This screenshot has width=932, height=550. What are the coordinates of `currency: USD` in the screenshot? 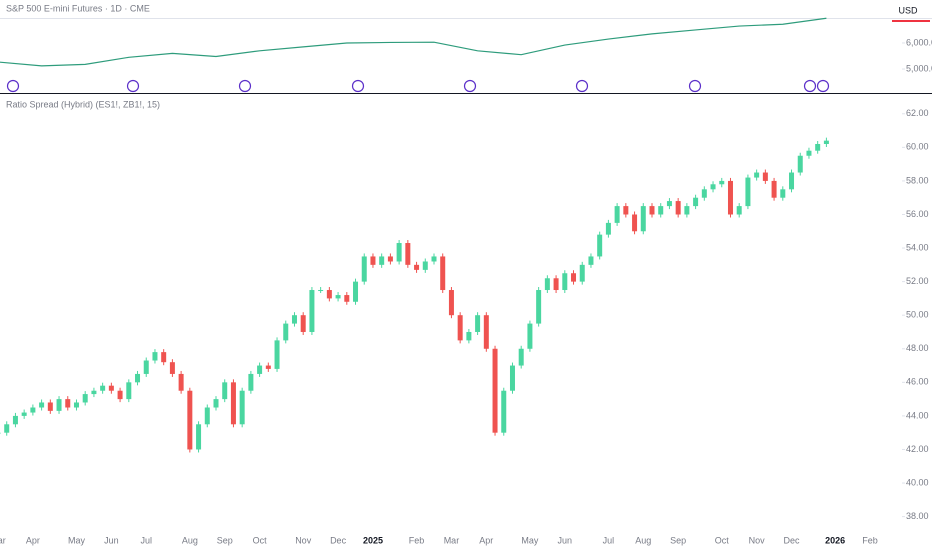 It's located at (908, 10).